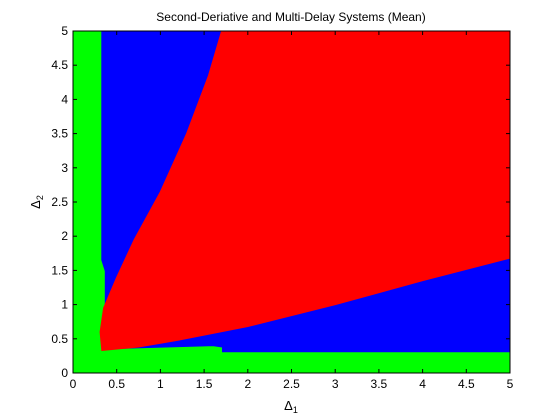 The width and height of the screenshot is (560, 420). What do you see at coordinates (59, 134) in the screenshot?
I see `y-tick-label: 3.5` at bounding box center [59, 134].